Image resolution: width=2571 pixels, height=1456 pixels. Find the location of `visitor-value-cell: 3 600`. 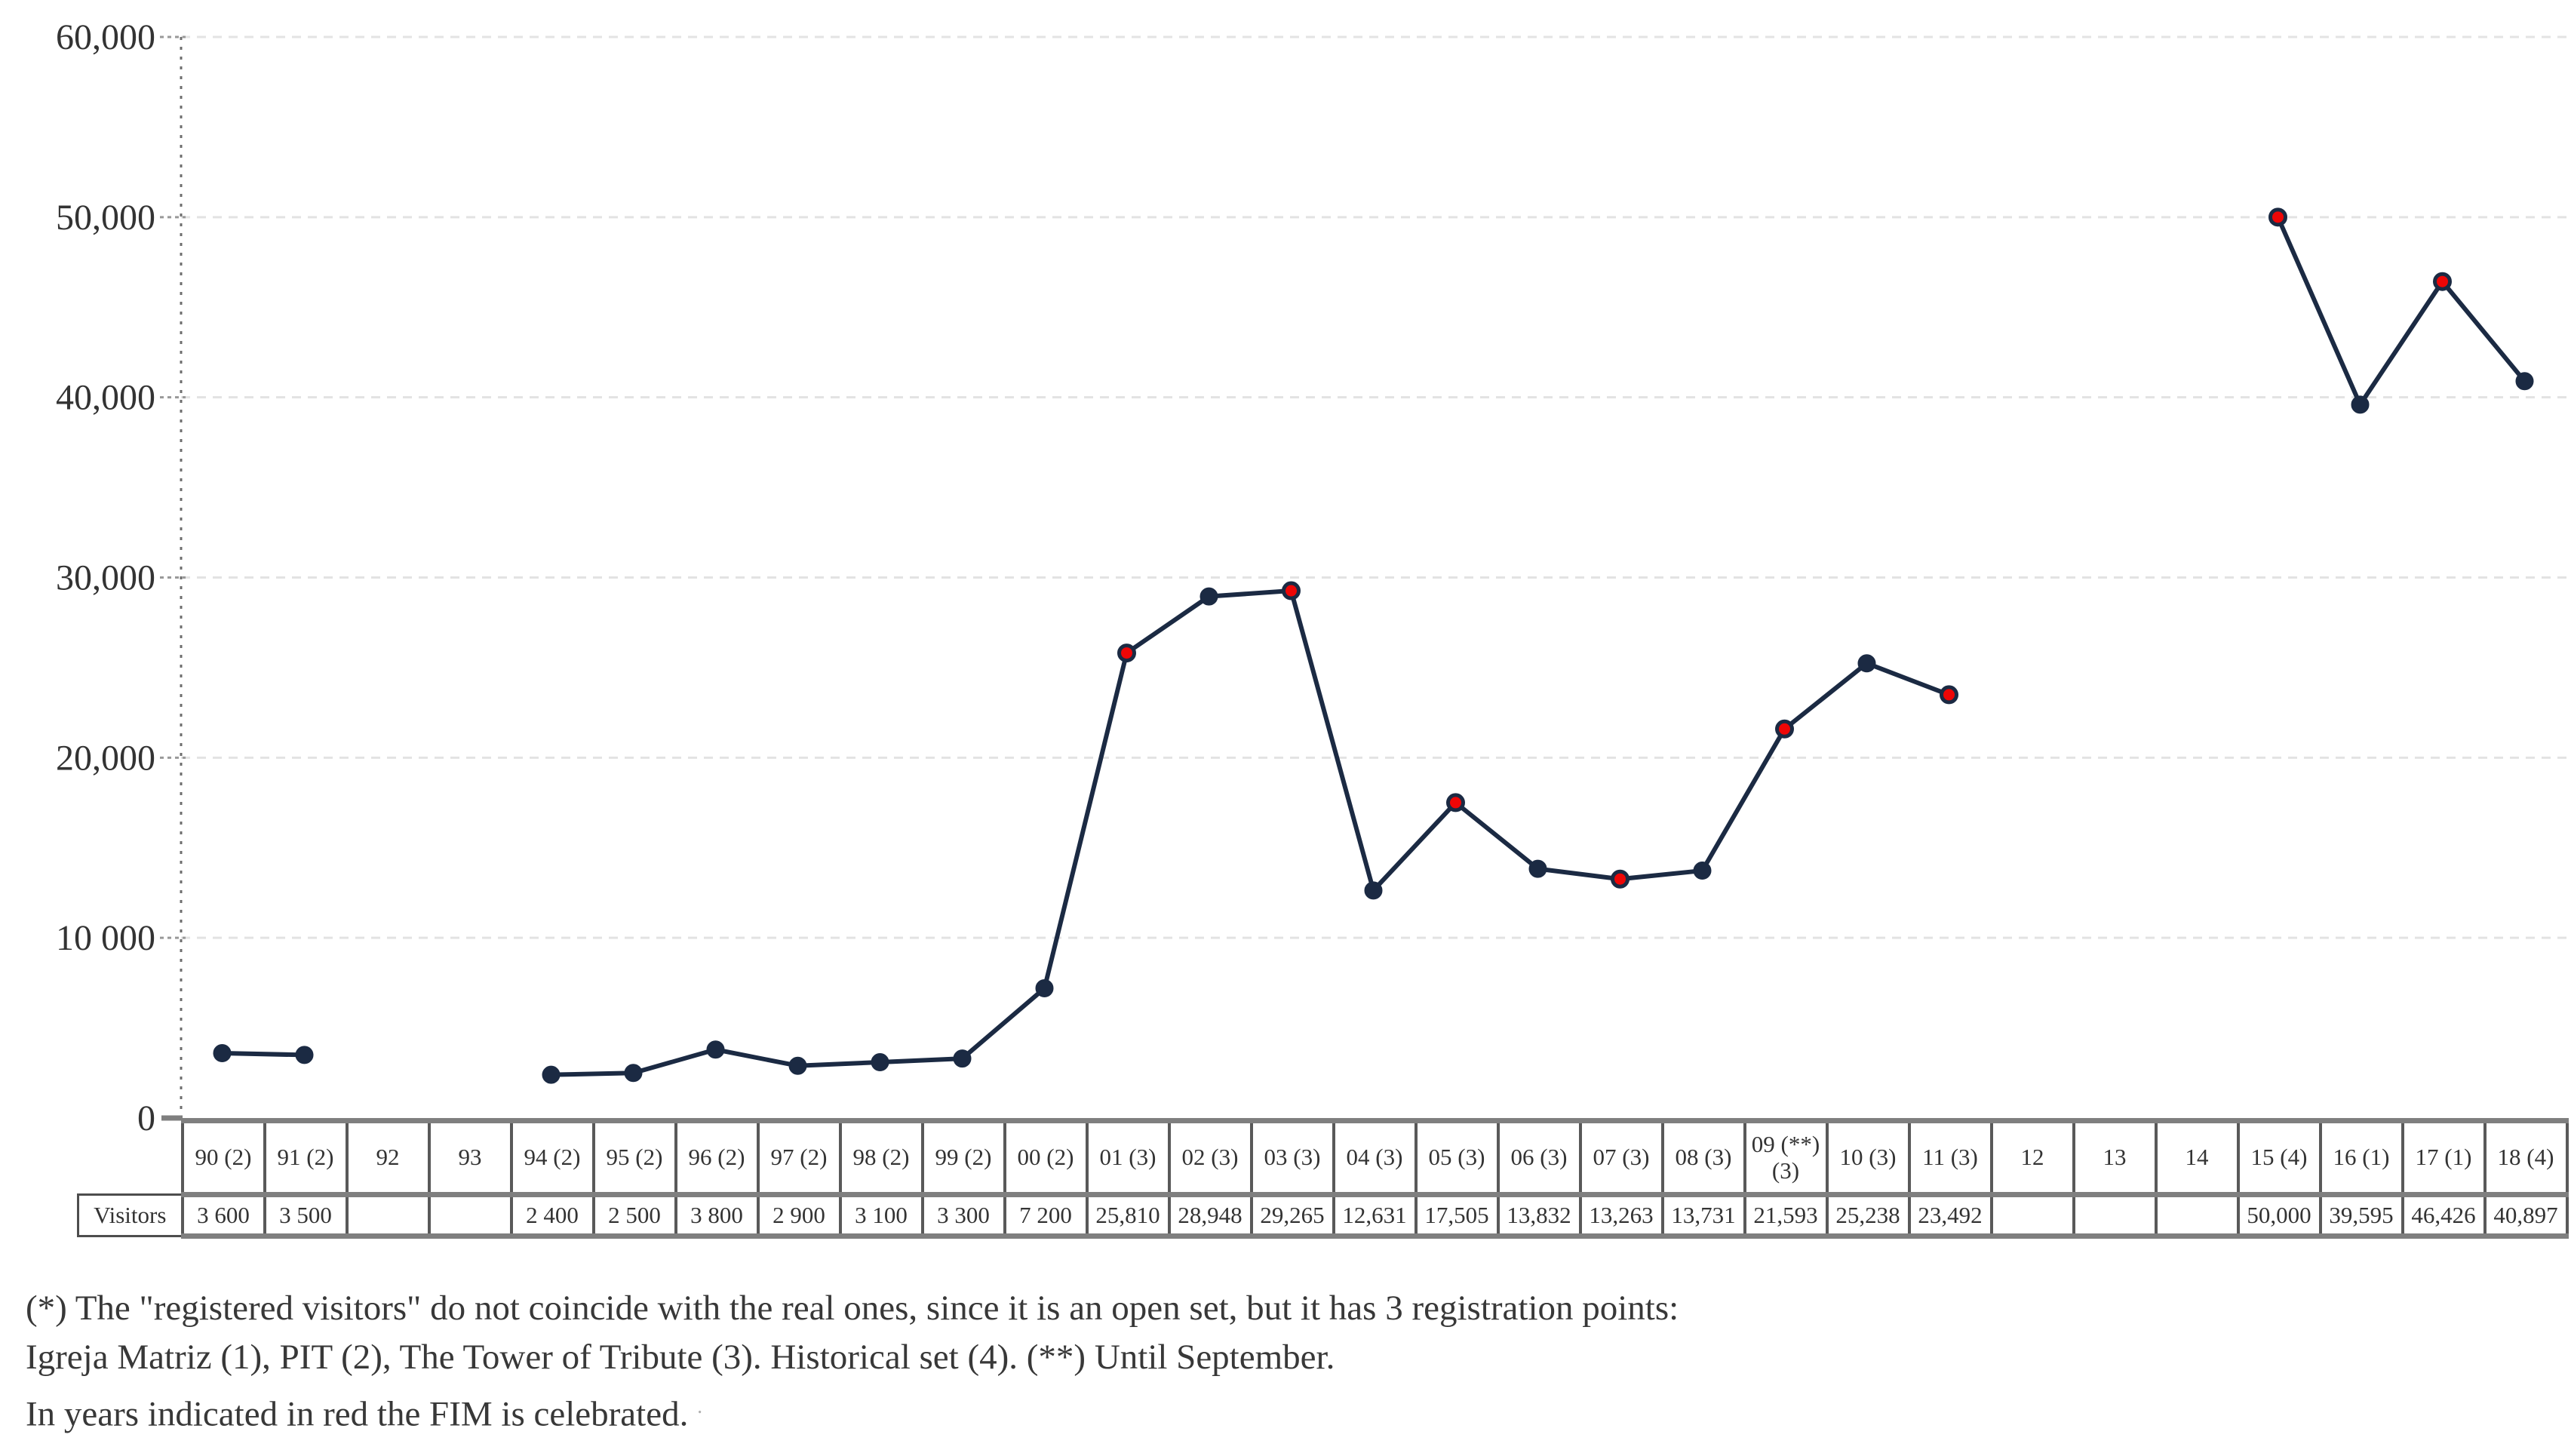

visitor-value-cell: 3 600 is located at coordinates (223, 1215).